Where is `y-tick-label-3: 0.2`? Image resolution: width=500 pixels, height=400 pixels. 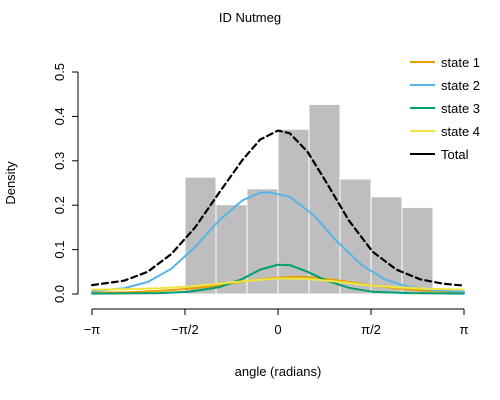 y-tick-label-3: 0.2 is located at coordinates (59, 205).